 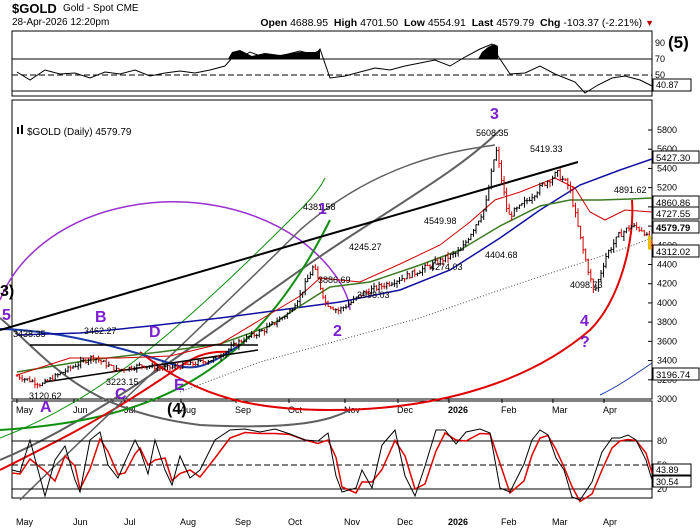 What do you see at coordinates (25, 410) in the screenshot?
I see `x-tick-label: May` at bounding box center [25, 410].